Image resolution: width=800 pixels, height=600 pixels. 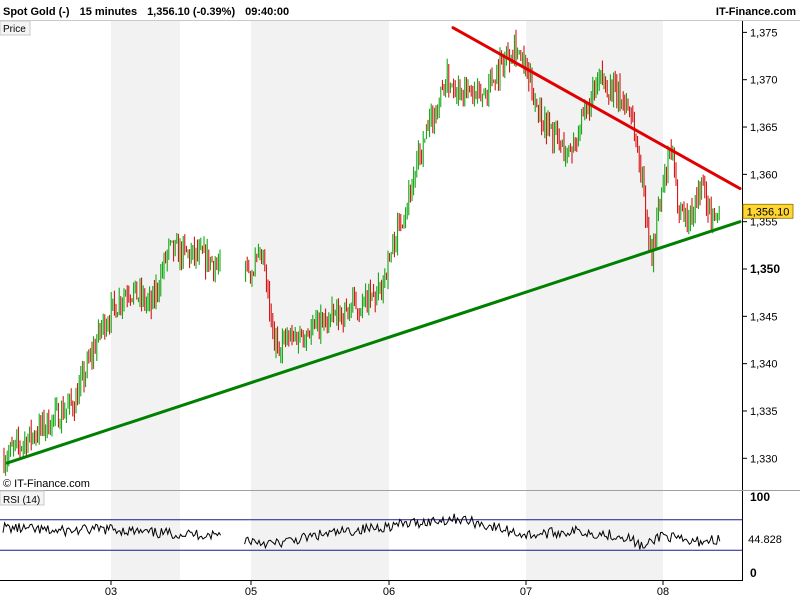 I want to click on price-tick-label: 1,365, so click(x=764, y=128).